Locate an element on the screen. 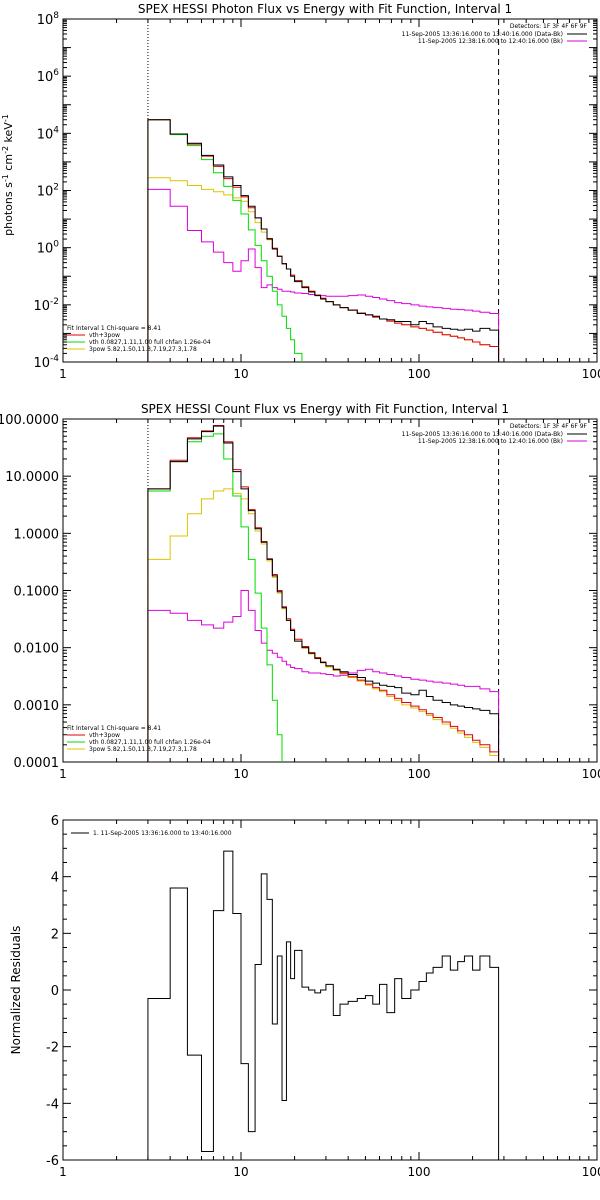 The height and width of the screenshot is (1200, 600). photon-y-tick-label: 10⁸ is located at coordinates (48, 19).